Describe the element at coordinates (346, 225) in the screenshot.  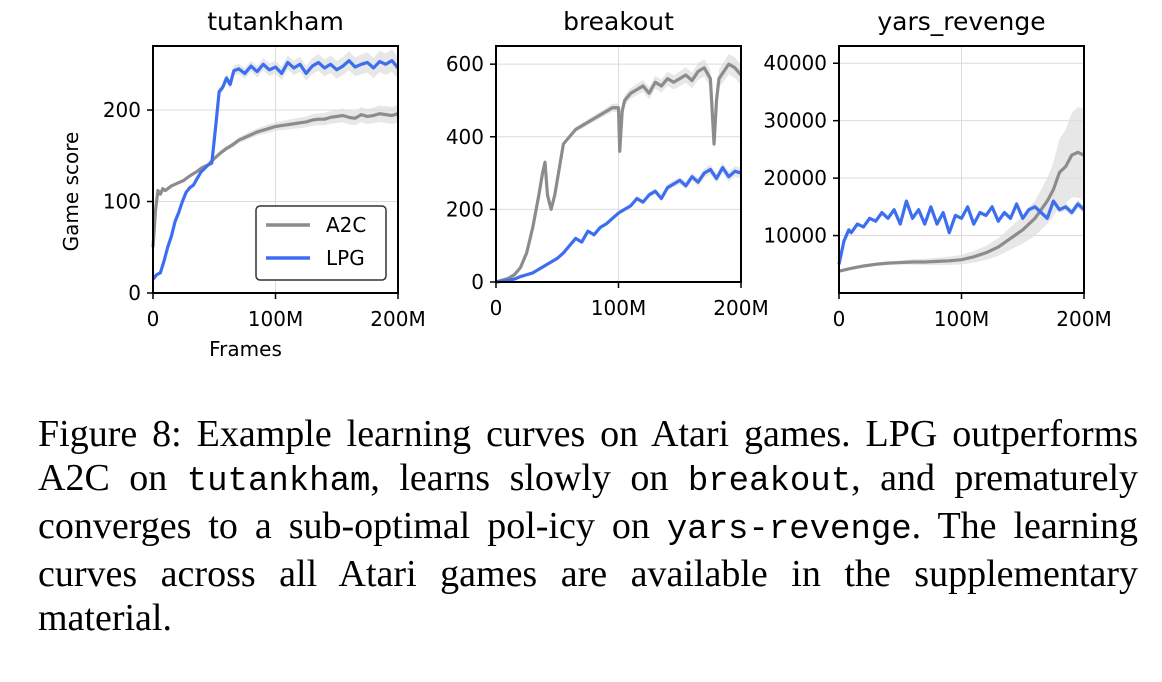
I see `legend-label-a2c: A2C` at that location.